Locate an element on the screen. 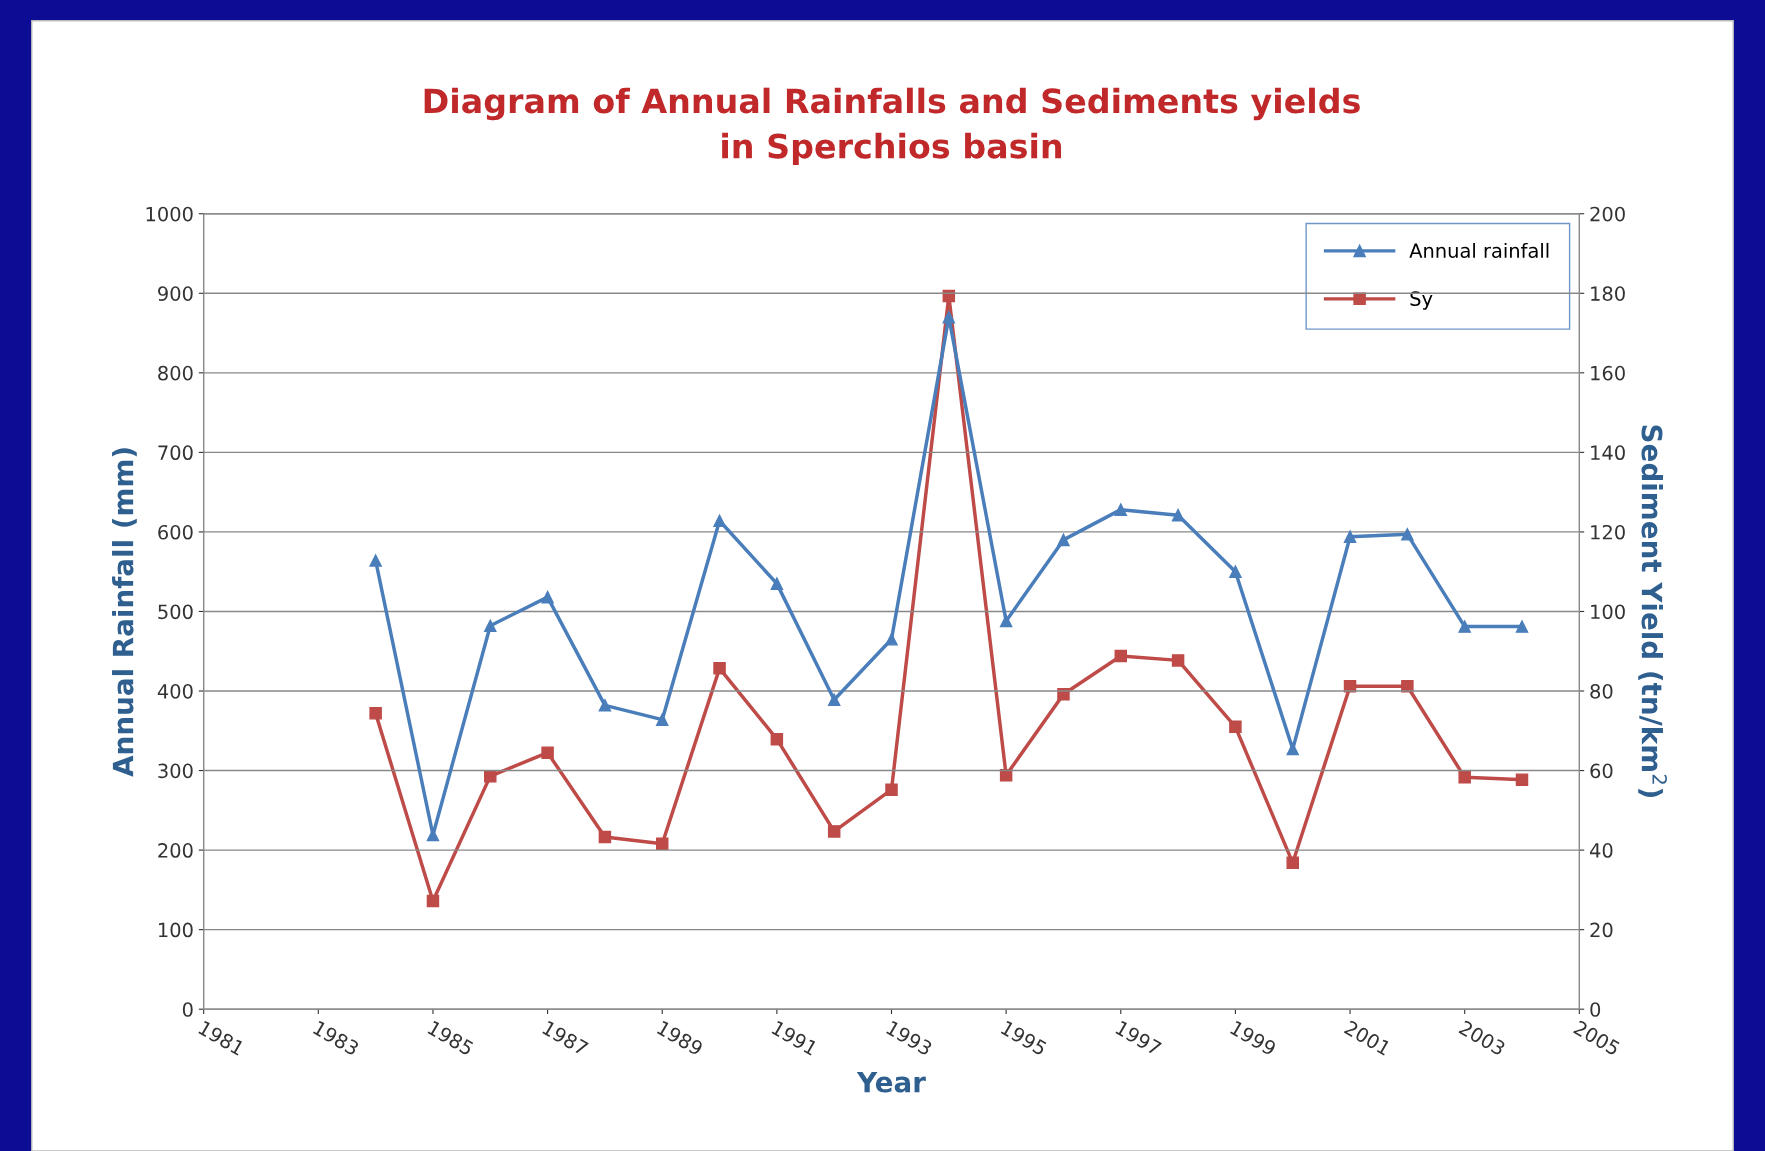  x-tick-label: 1987 is located at coordinates (565, 1038).